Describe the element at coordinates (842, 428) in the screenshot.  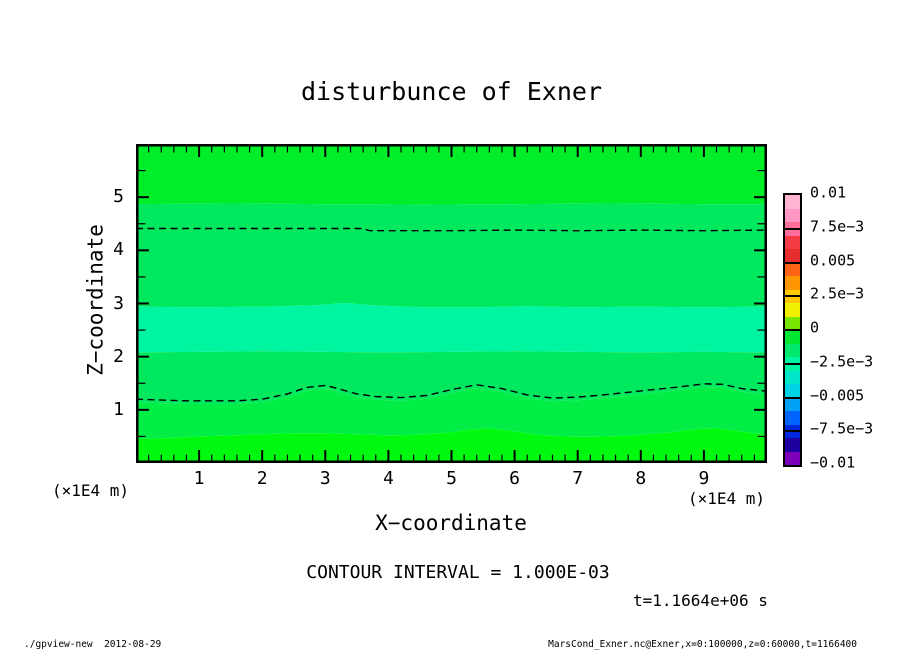
I see `colorbar-label: −7.5e−3` at that location.